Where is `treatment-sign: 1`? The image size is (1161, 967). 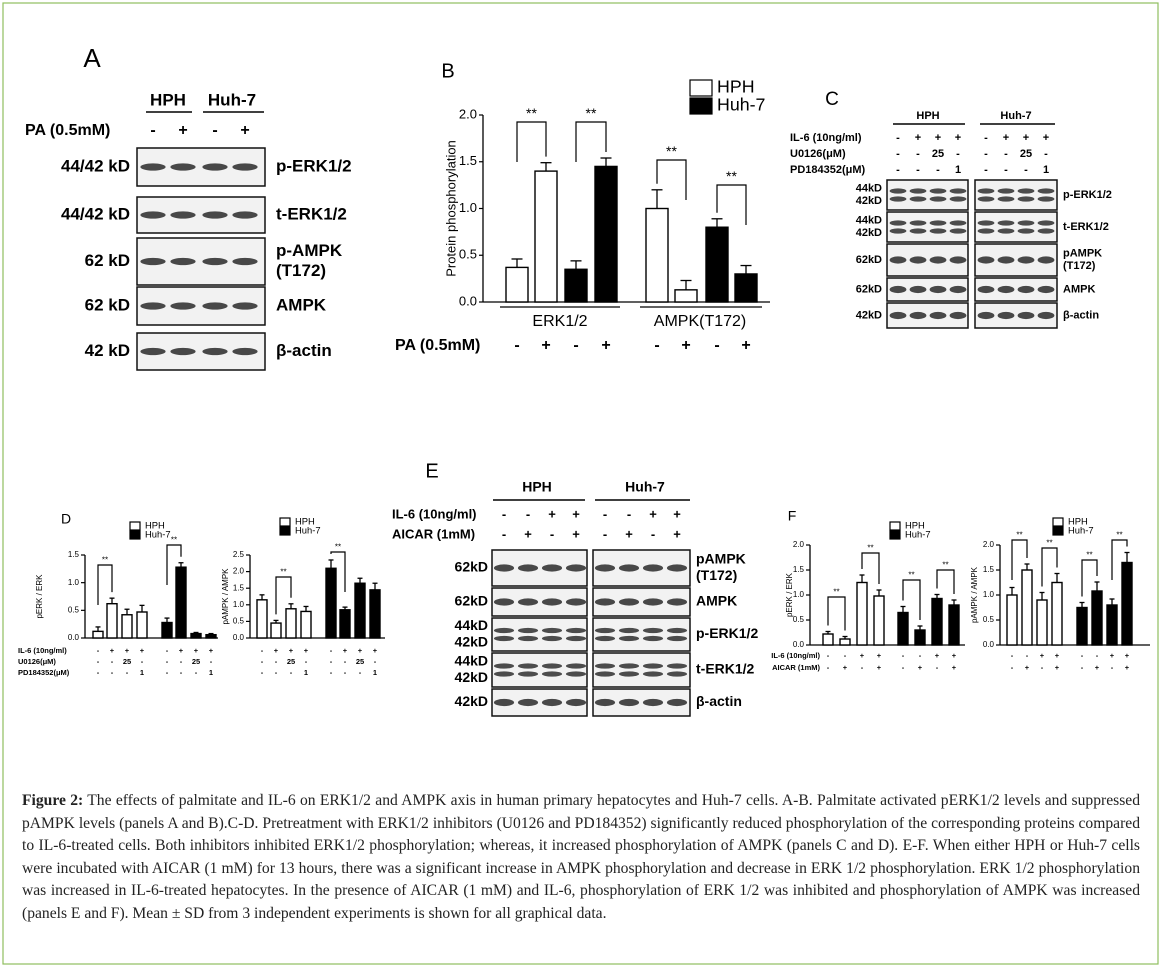 treatment-sign: 1 is located at coordinates (375, 672).